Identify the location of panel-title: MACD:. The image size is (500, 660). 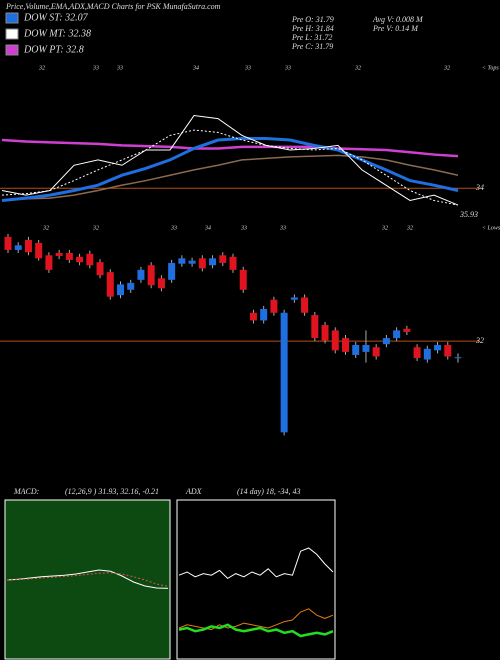
(26, 491).